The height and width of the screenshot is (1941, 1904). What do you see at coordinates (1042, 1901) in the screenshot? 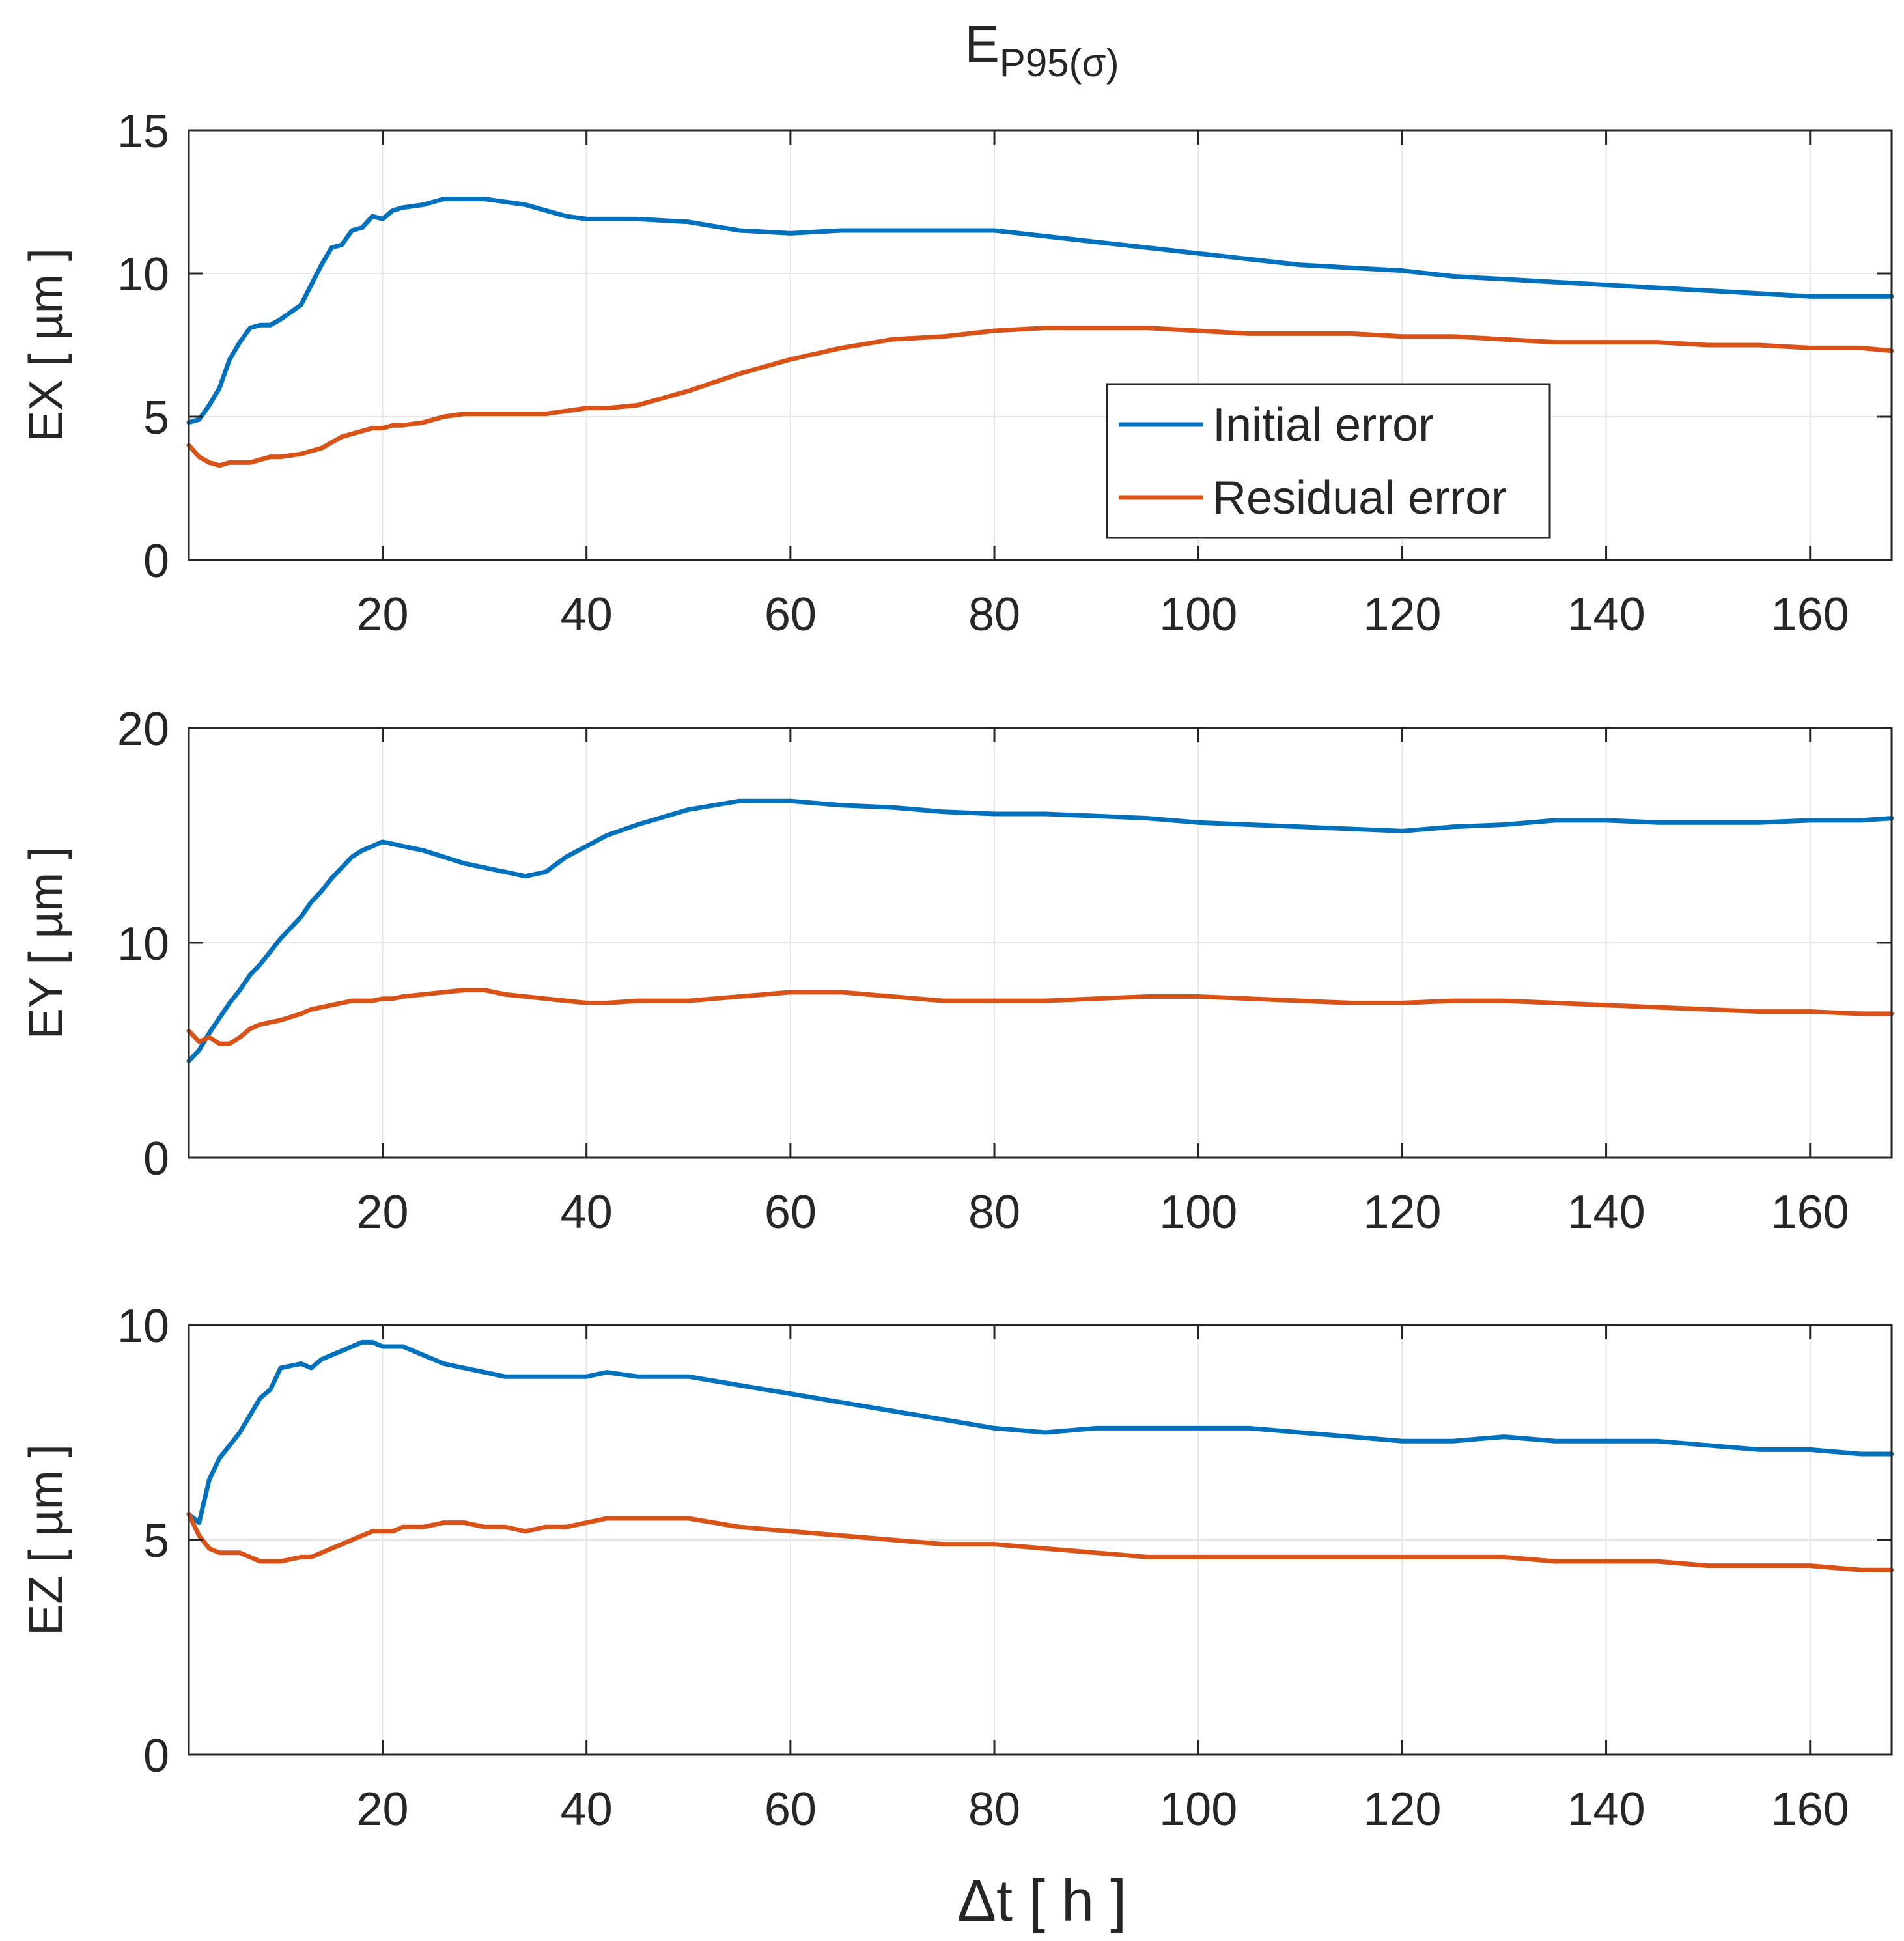
I see `x-axis-label: Δt [ h ]` at bounding box center [1042, 1901].